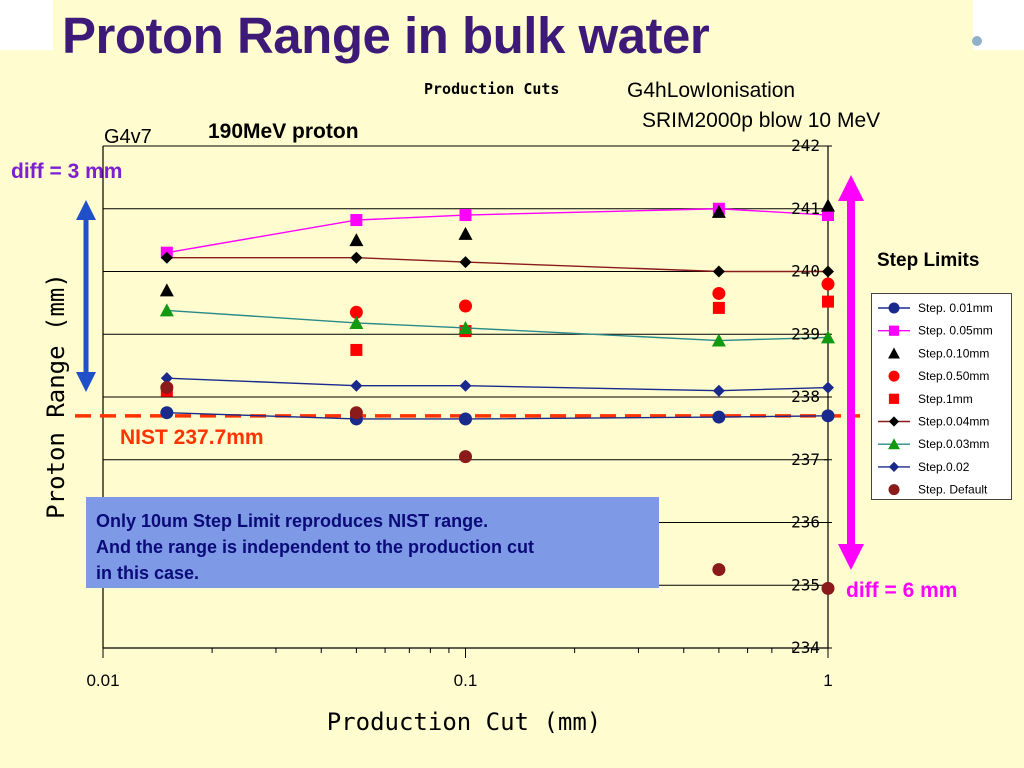  What do you see at coordinates (944, 467) in the screenshot?
I see `legend-label: Step.0.02` at bounding box center [944, 467].